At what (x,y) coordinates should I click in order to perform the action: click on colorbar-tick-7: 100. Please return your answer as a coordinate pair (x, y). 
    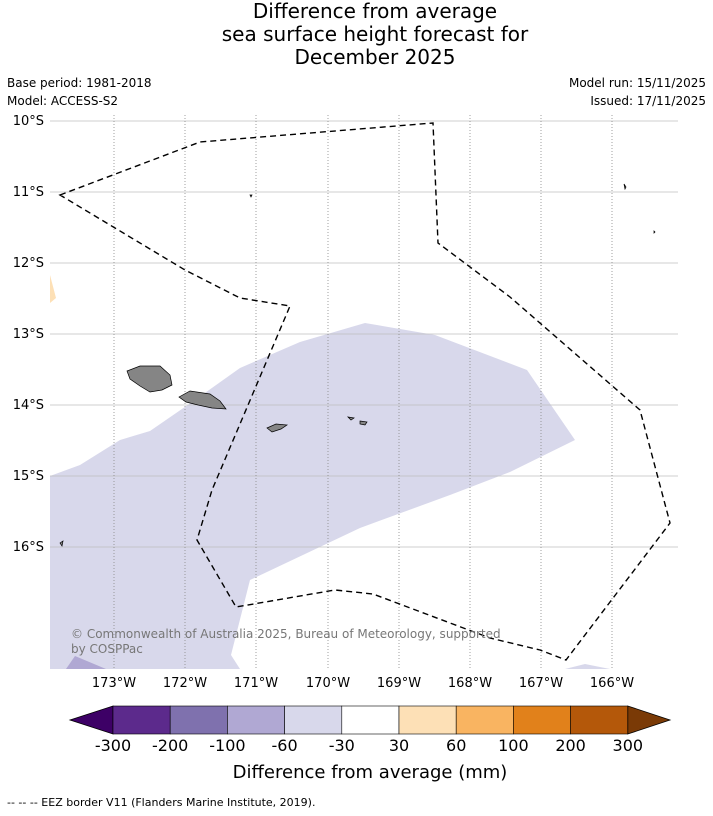
    Looking at the image, I should click on (513, 745).